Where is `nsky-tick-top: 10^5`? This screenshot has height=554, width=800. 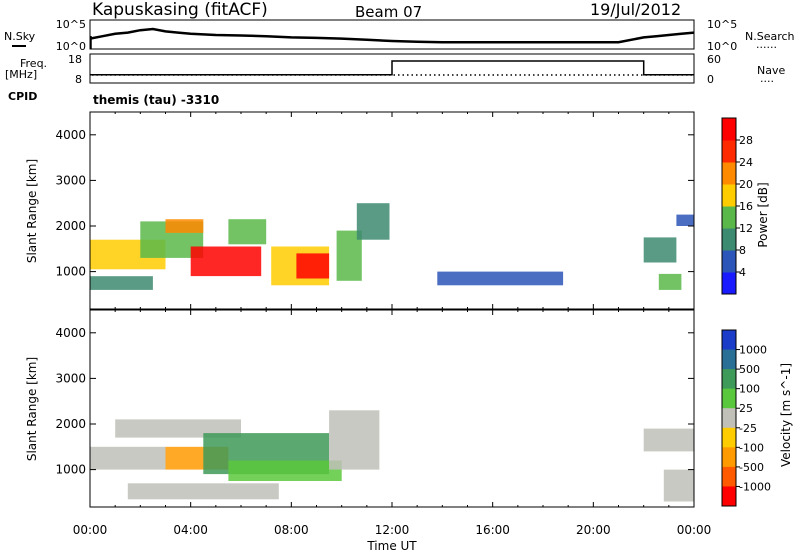 nsky-tick-top: 10^5 is located at coordinates (71, 24).